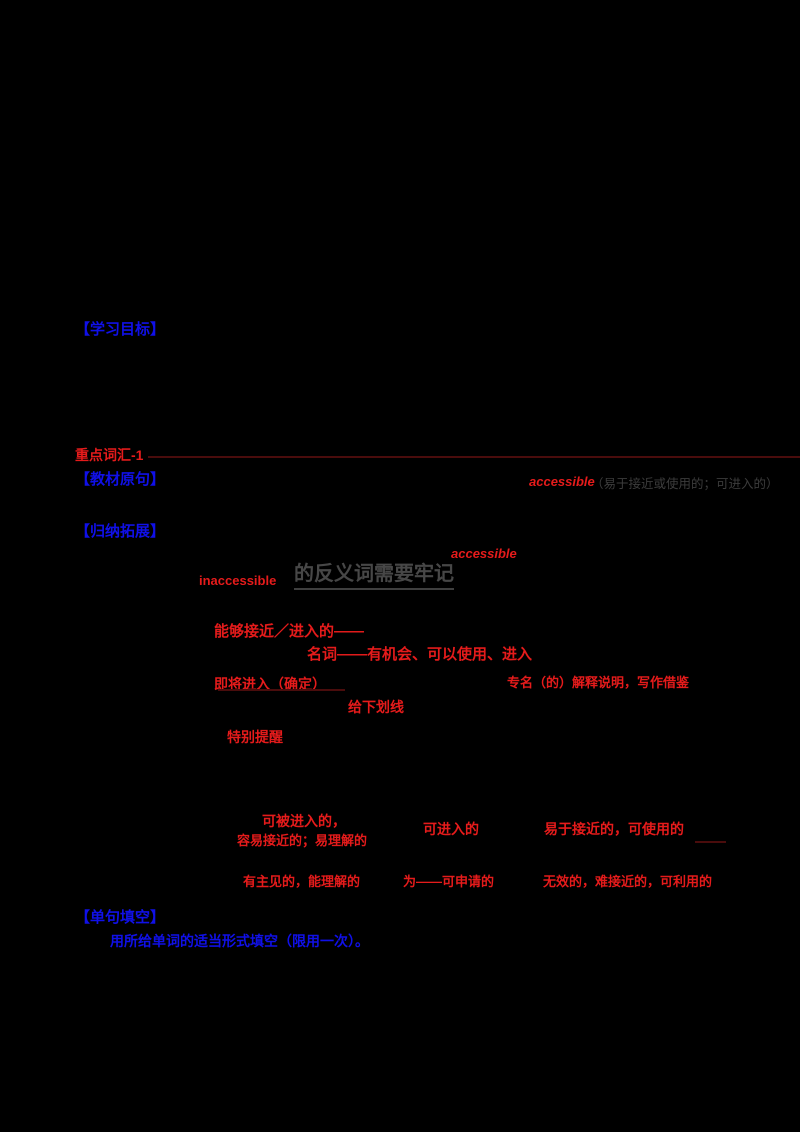 The image size is (800, 1132). Describe the element at coordinates (270, 684) in the screenshot. I see `gloss-left-note: 即将进入（确定）` at that location.